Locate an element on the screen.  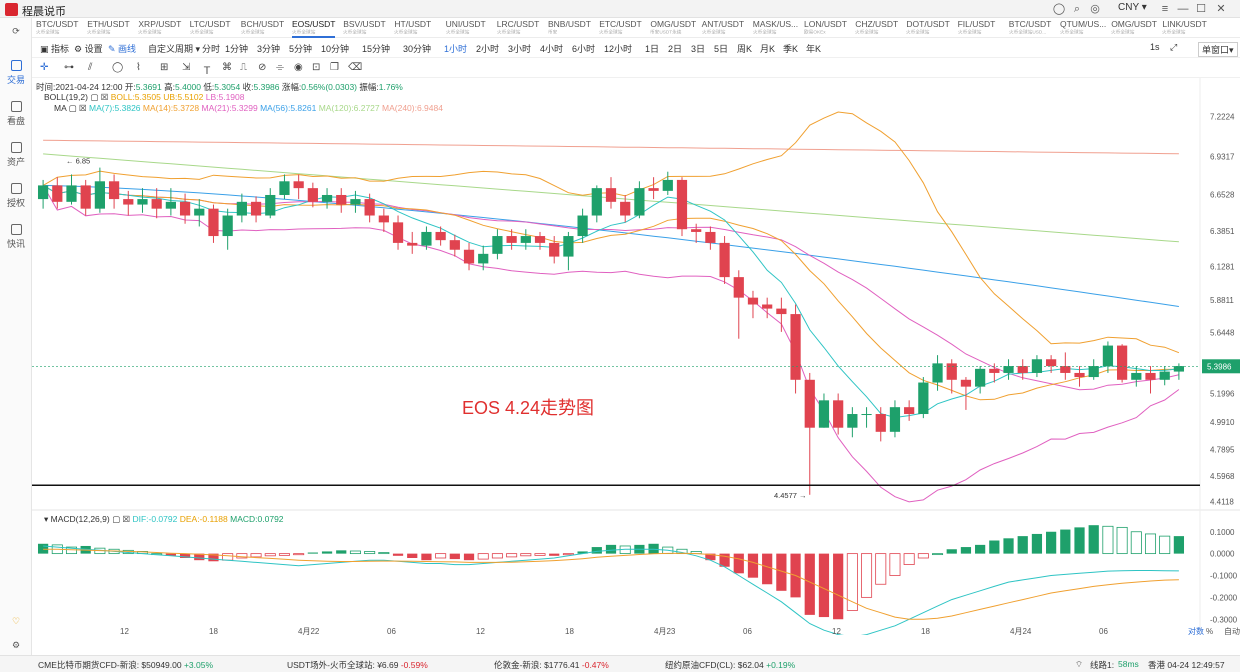
footer-quote: 纽约原油CFD(CL): $62.04 +0.19% is located at coordinates (730, 665).